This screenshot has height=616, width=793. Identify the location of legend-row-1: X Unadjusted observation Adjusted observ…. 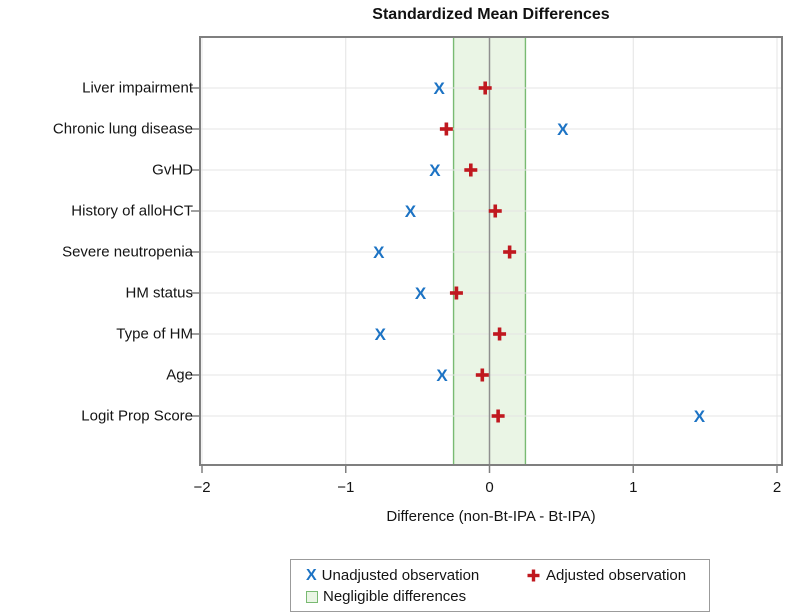
(500, 575).